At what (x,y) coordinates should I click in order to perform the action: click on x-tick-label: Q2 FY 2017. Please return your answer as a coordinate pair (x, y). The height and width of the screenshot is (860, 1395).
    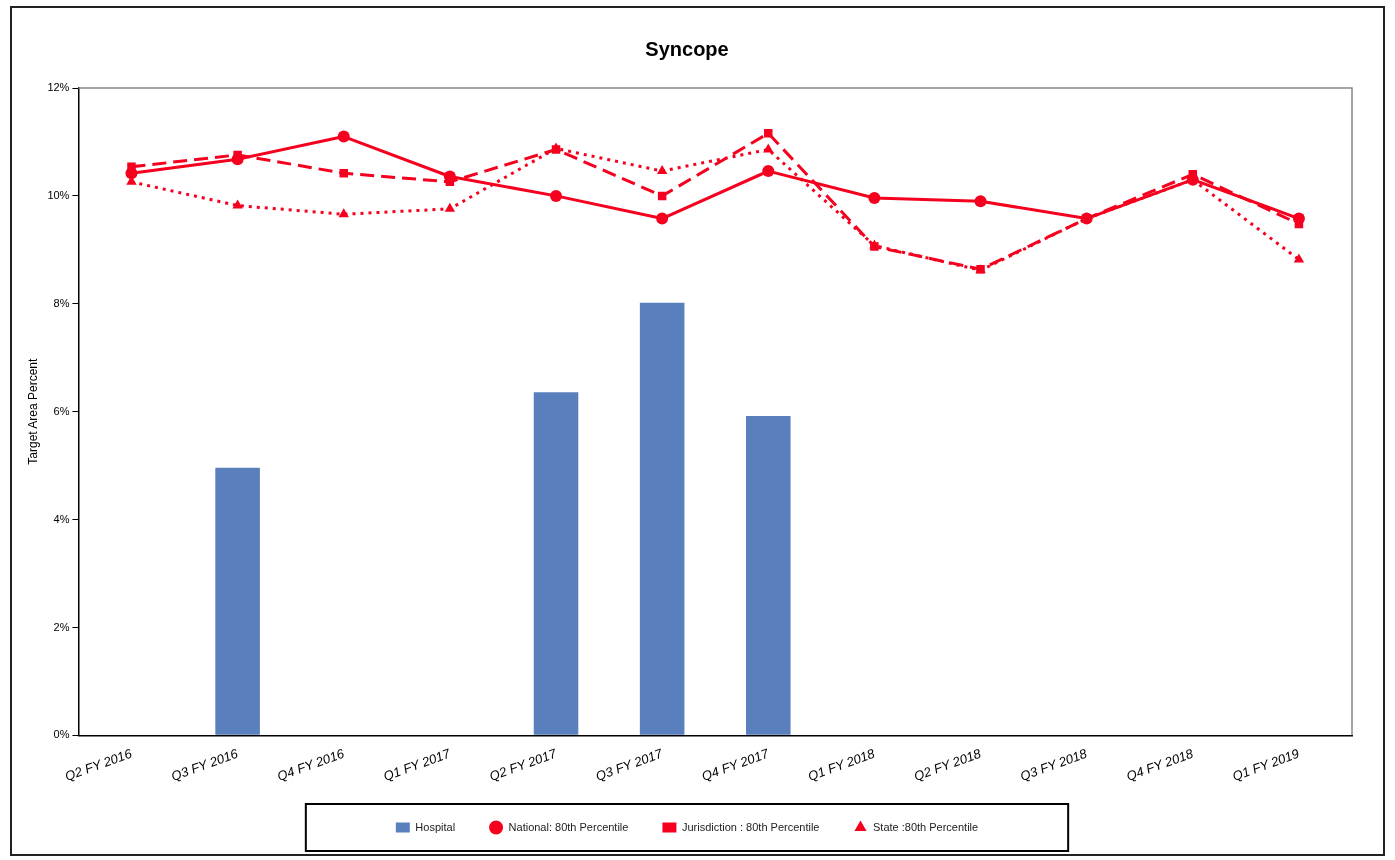
    Looking at the image, I should click on (523, 764).